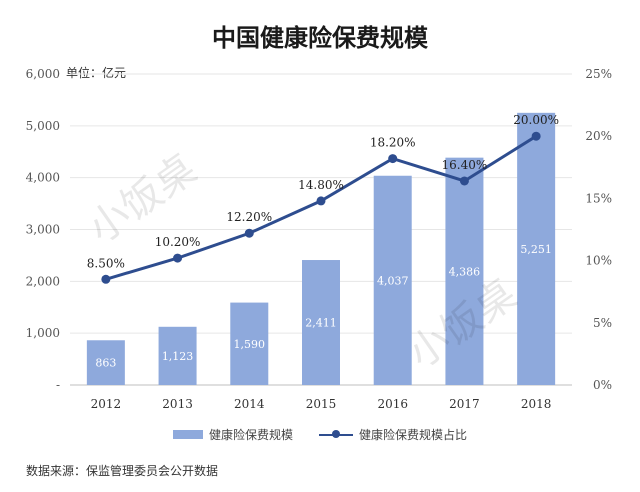  What do you see at coordinates (598, 261) in the screenshot?
I see `y-right-tick-label: 10%` at bounding box center [598, 261].